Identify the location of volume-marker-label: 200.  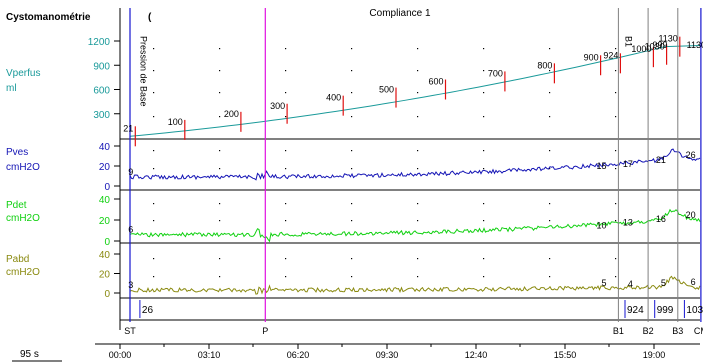
(231, 114).